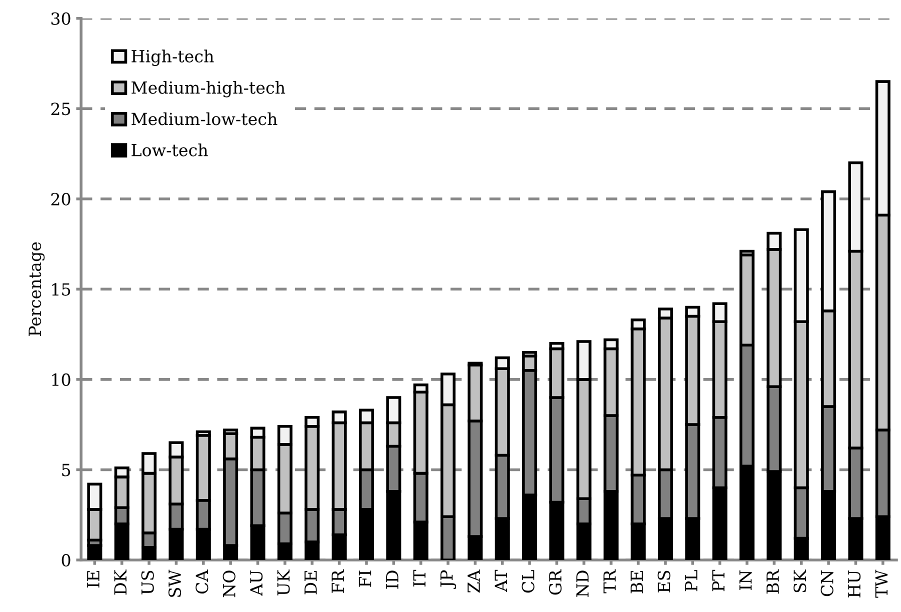 The width and height of the screenshot is (901, 612). I want to click on x-tick-label: CA, so click(202, 582).